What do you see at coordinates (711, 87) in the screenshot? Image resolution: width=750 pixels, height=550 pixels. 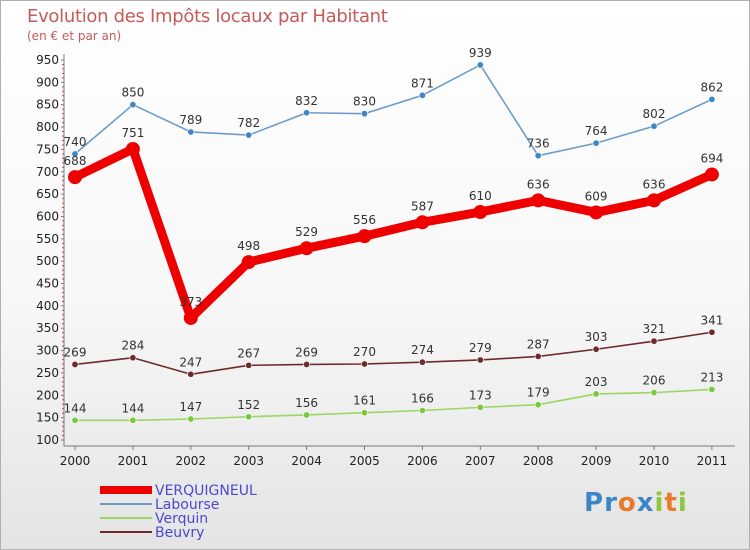 I see `data-label-labourse: 862` at bounding box center [711, 87].